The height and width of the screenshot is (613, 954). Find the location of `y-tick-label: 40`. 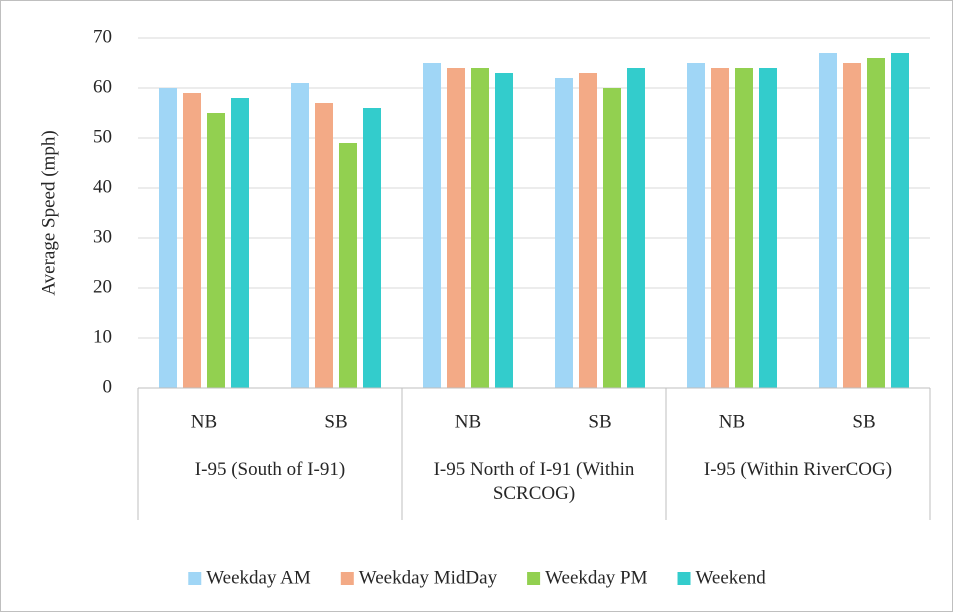

y-tick-label: 40 is located at coordinates (102, 186).